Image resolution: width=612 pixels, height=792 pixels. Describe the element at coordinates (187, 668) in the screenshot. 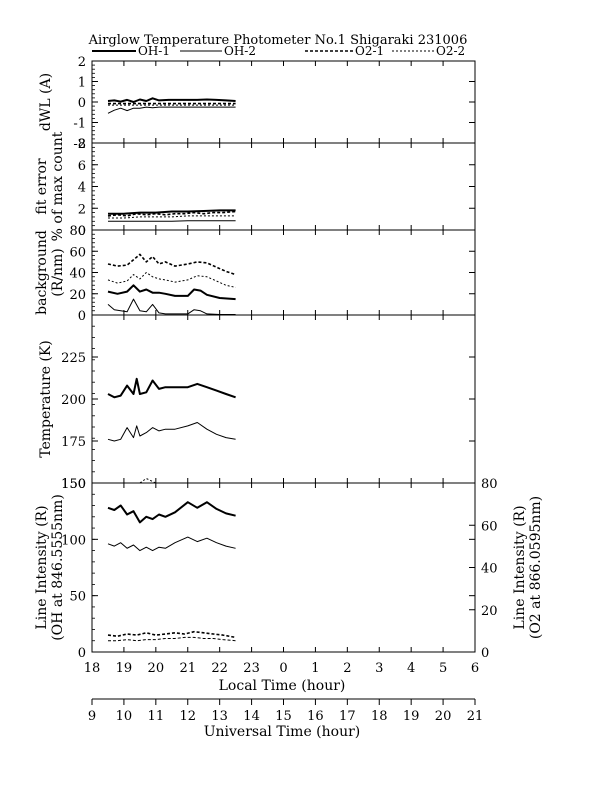

I see `lt-tick-label: 21` at that location.